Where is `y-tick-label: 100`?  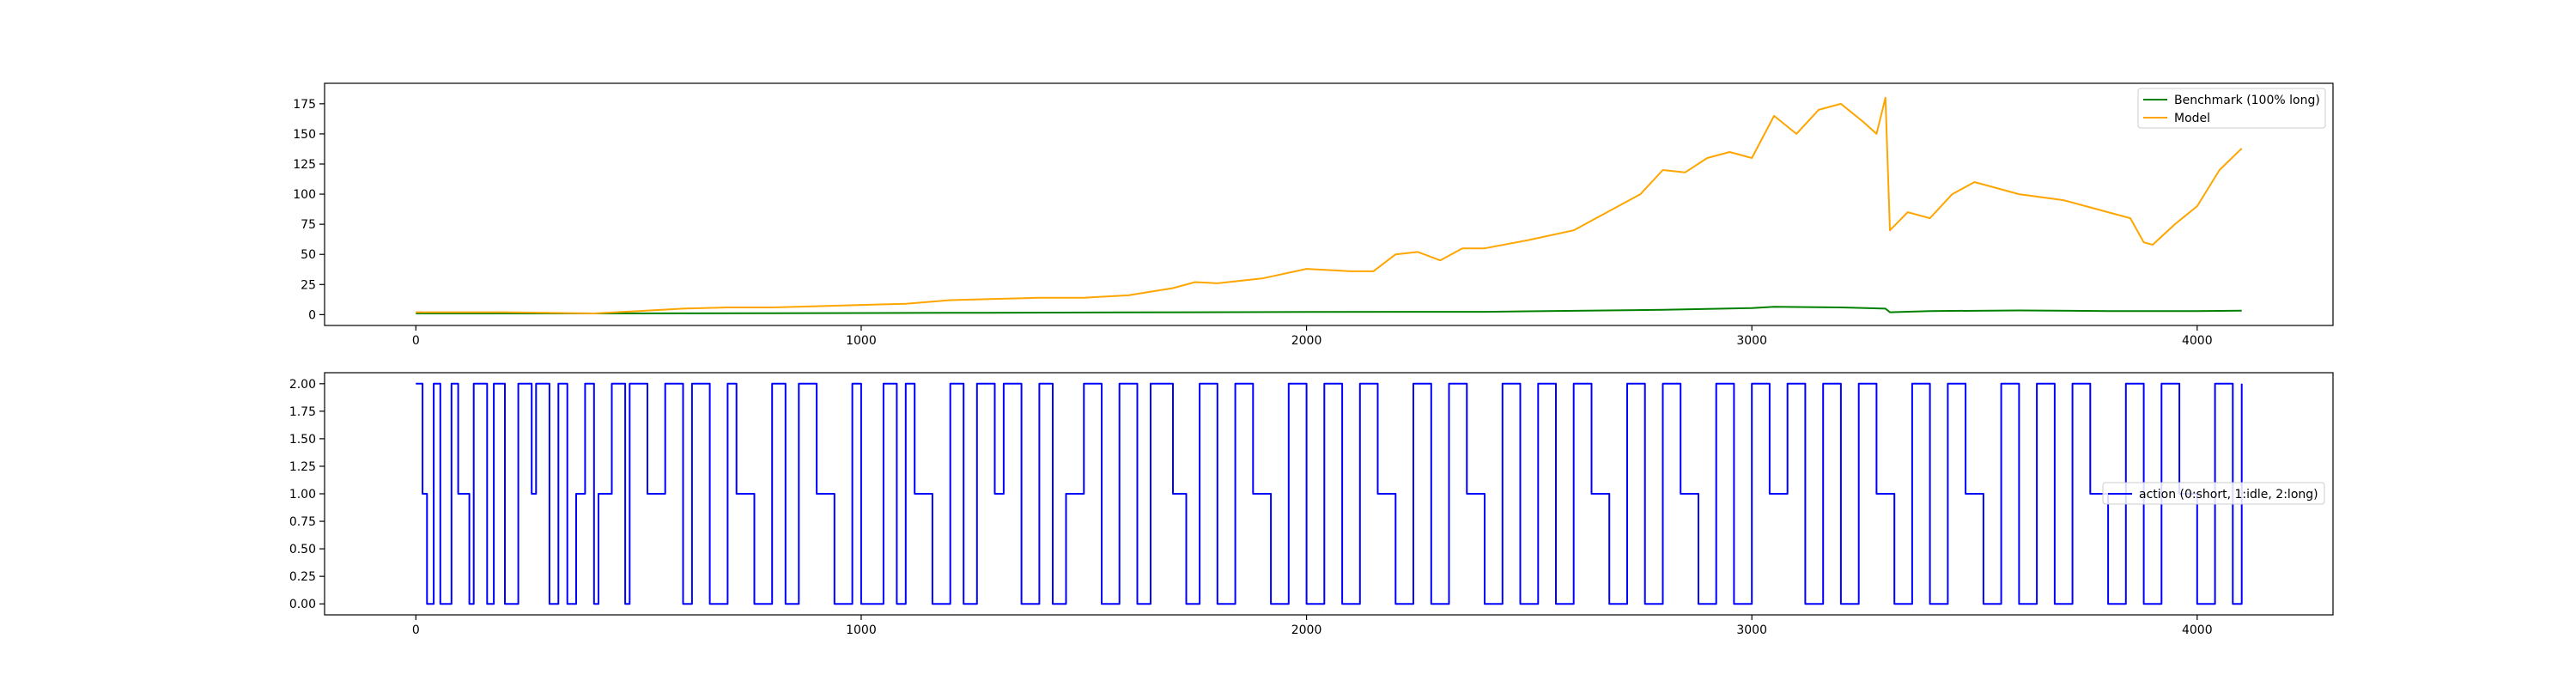
y-tick-label: 100 is located at coordinates (304, 195).